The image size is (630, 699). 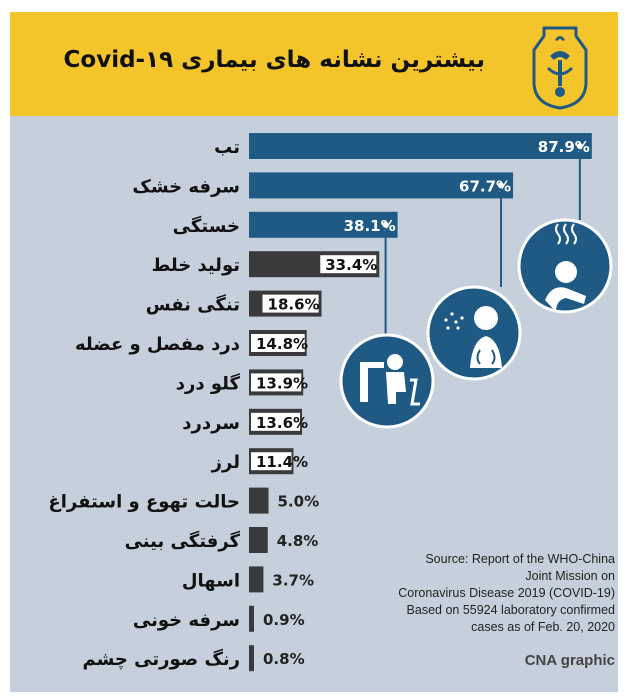 What do you see at coordinates (570, 576) in the screenshot?
I see `source-line: Joint Mission on` at bounding box center [570, 576].